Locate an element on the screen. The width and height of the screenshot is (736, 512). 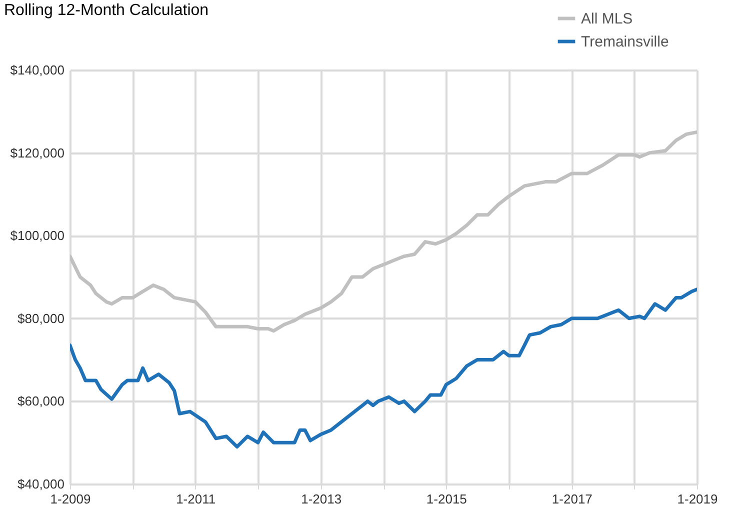
x-tick-label: 1-2011 is located at coordinates (196, 499).